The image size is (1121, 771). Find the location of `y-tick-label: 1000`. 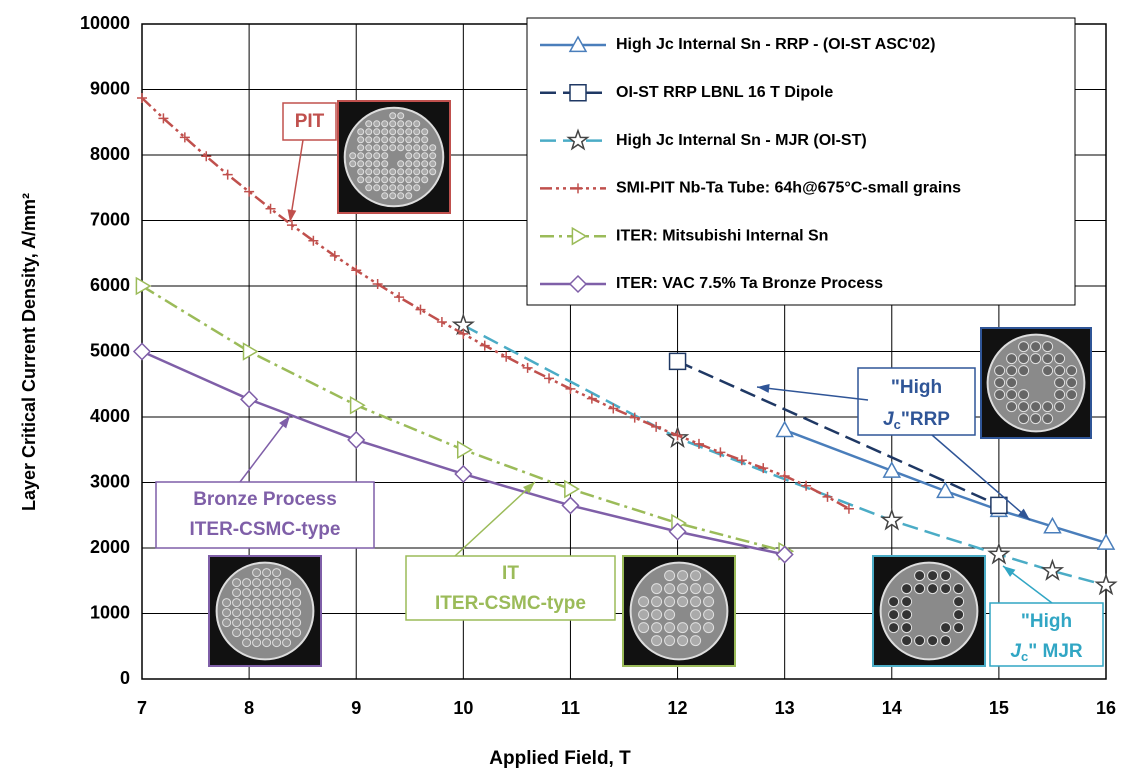

y-tick-label: 1000 is located at coordinates (110, 612).